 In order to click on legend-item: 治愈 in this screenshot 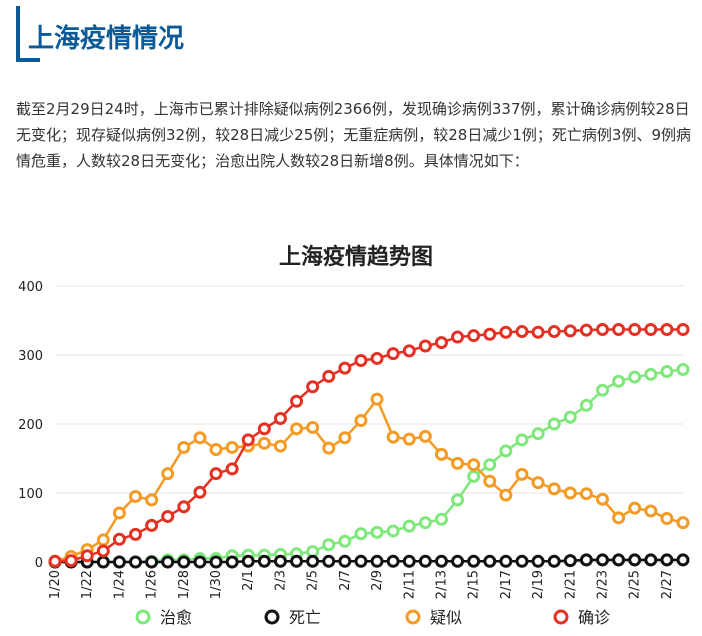, I will do `click(163, 617)`.